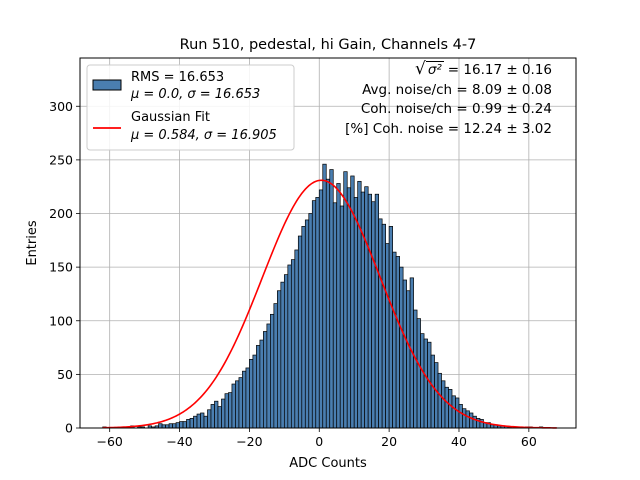  What do you see at coordinates (61, 159) in the screenshot?
I see `y-tick-label: 250` at bounding box center [61, 159].